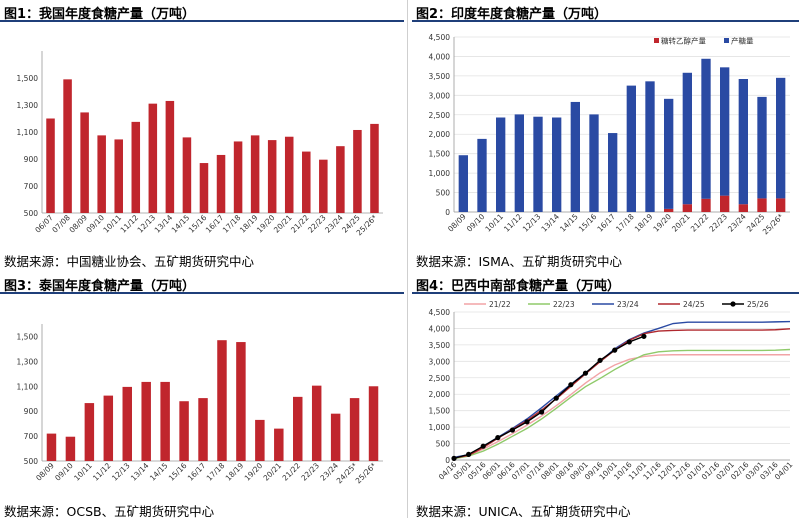  Describe the element at coordinates (500, 304) in the screenshot. I see `legend-label: 21/22` at that location.